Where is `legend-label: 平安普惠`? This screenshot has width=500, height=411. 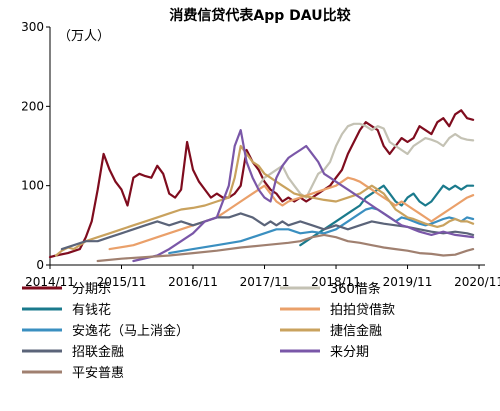
legend-label: 平安普惠 is located at coordinates (98, 373).